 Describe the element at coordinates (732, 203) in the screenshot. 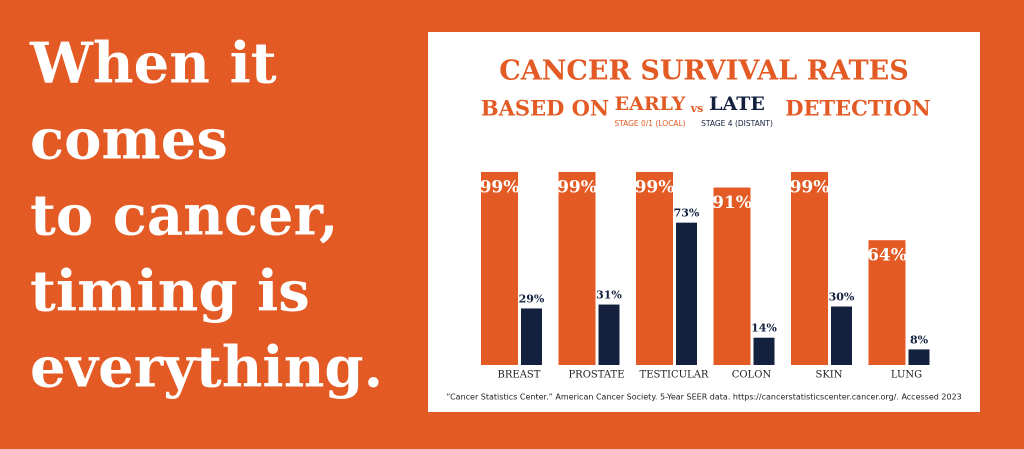

I see `data-label: 91%` at that location.